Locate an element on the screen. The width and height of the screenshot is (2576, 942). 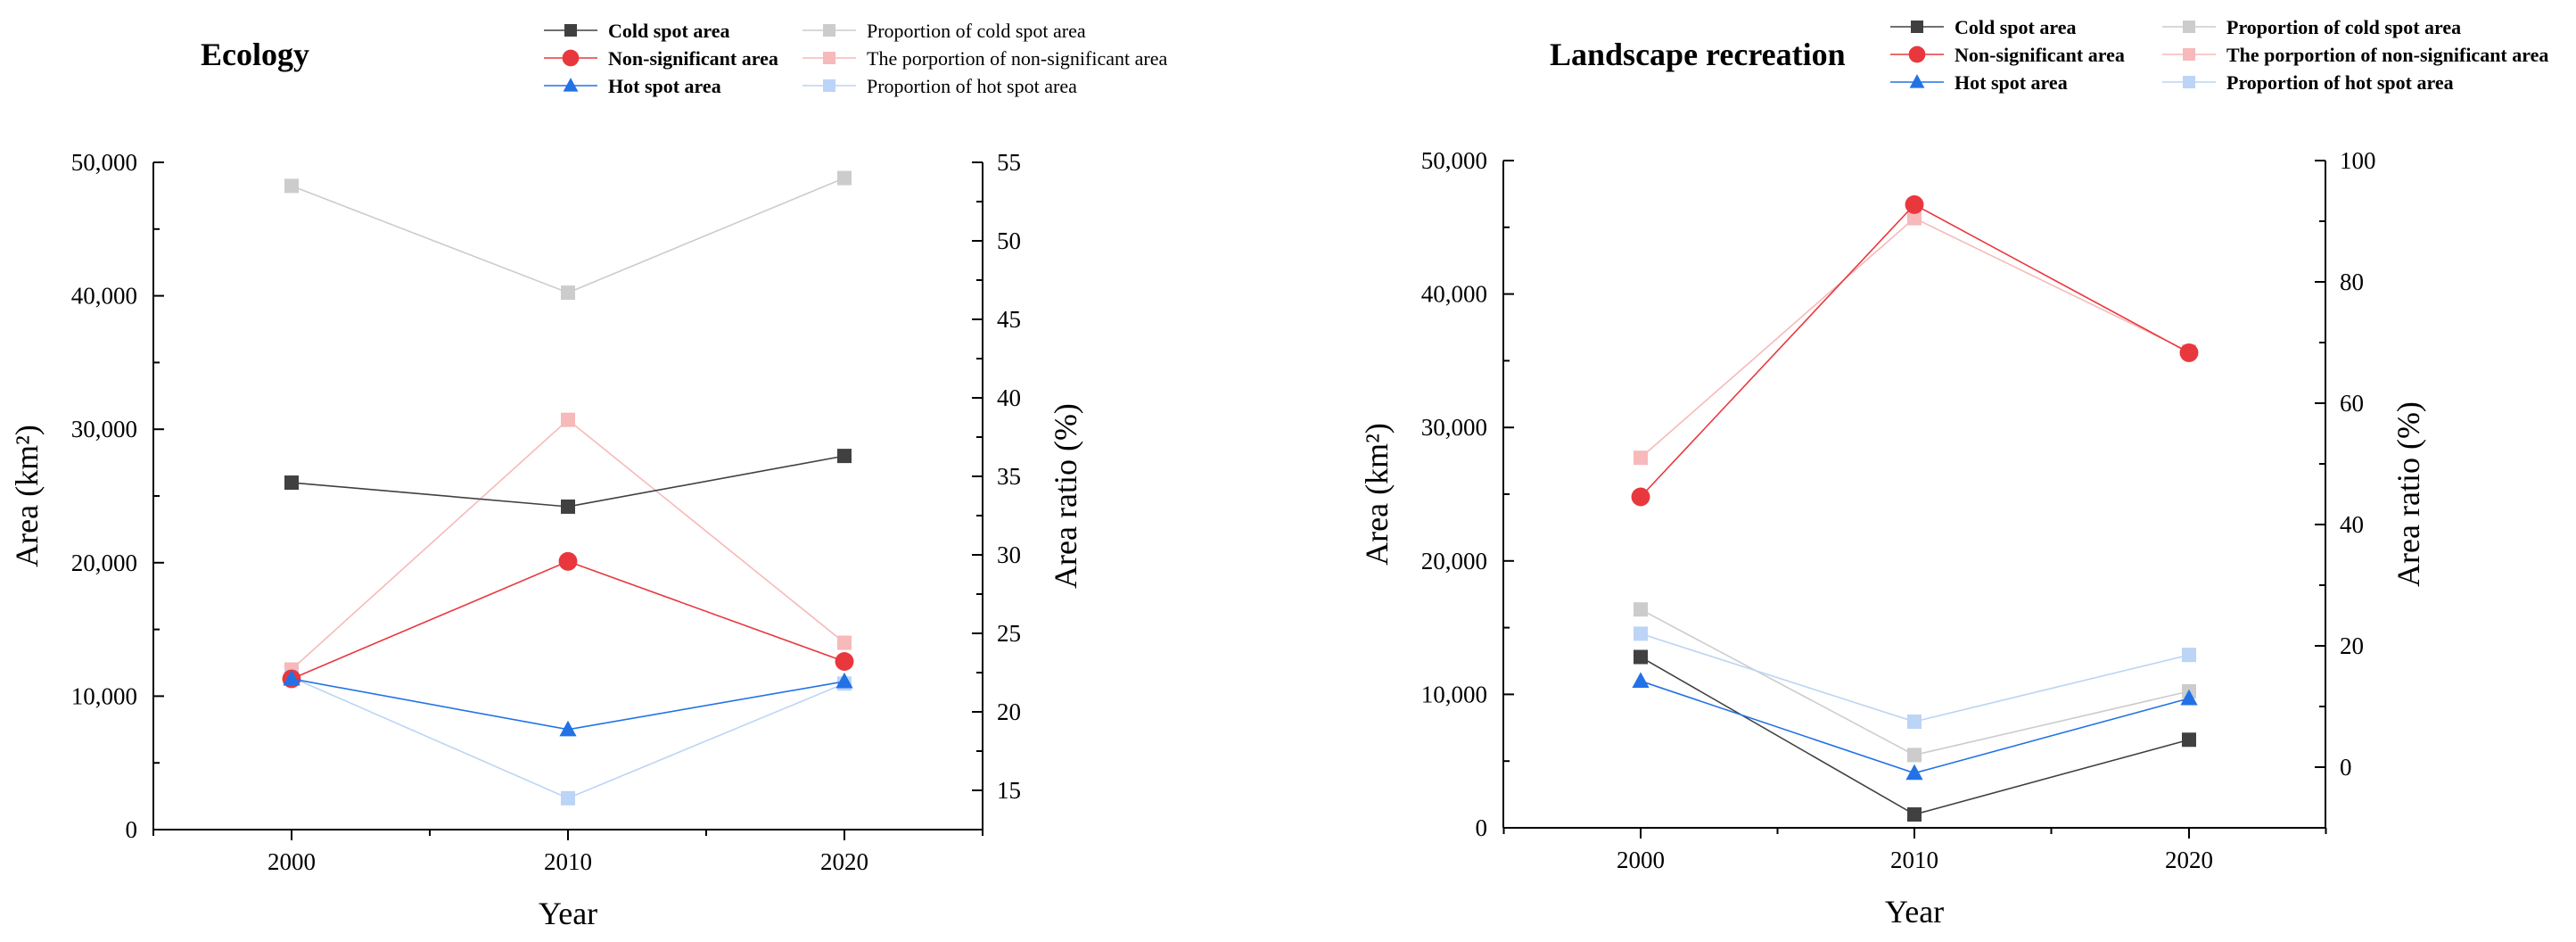
y-axis-title: Area (km²) is located at coordinates (27, 496).